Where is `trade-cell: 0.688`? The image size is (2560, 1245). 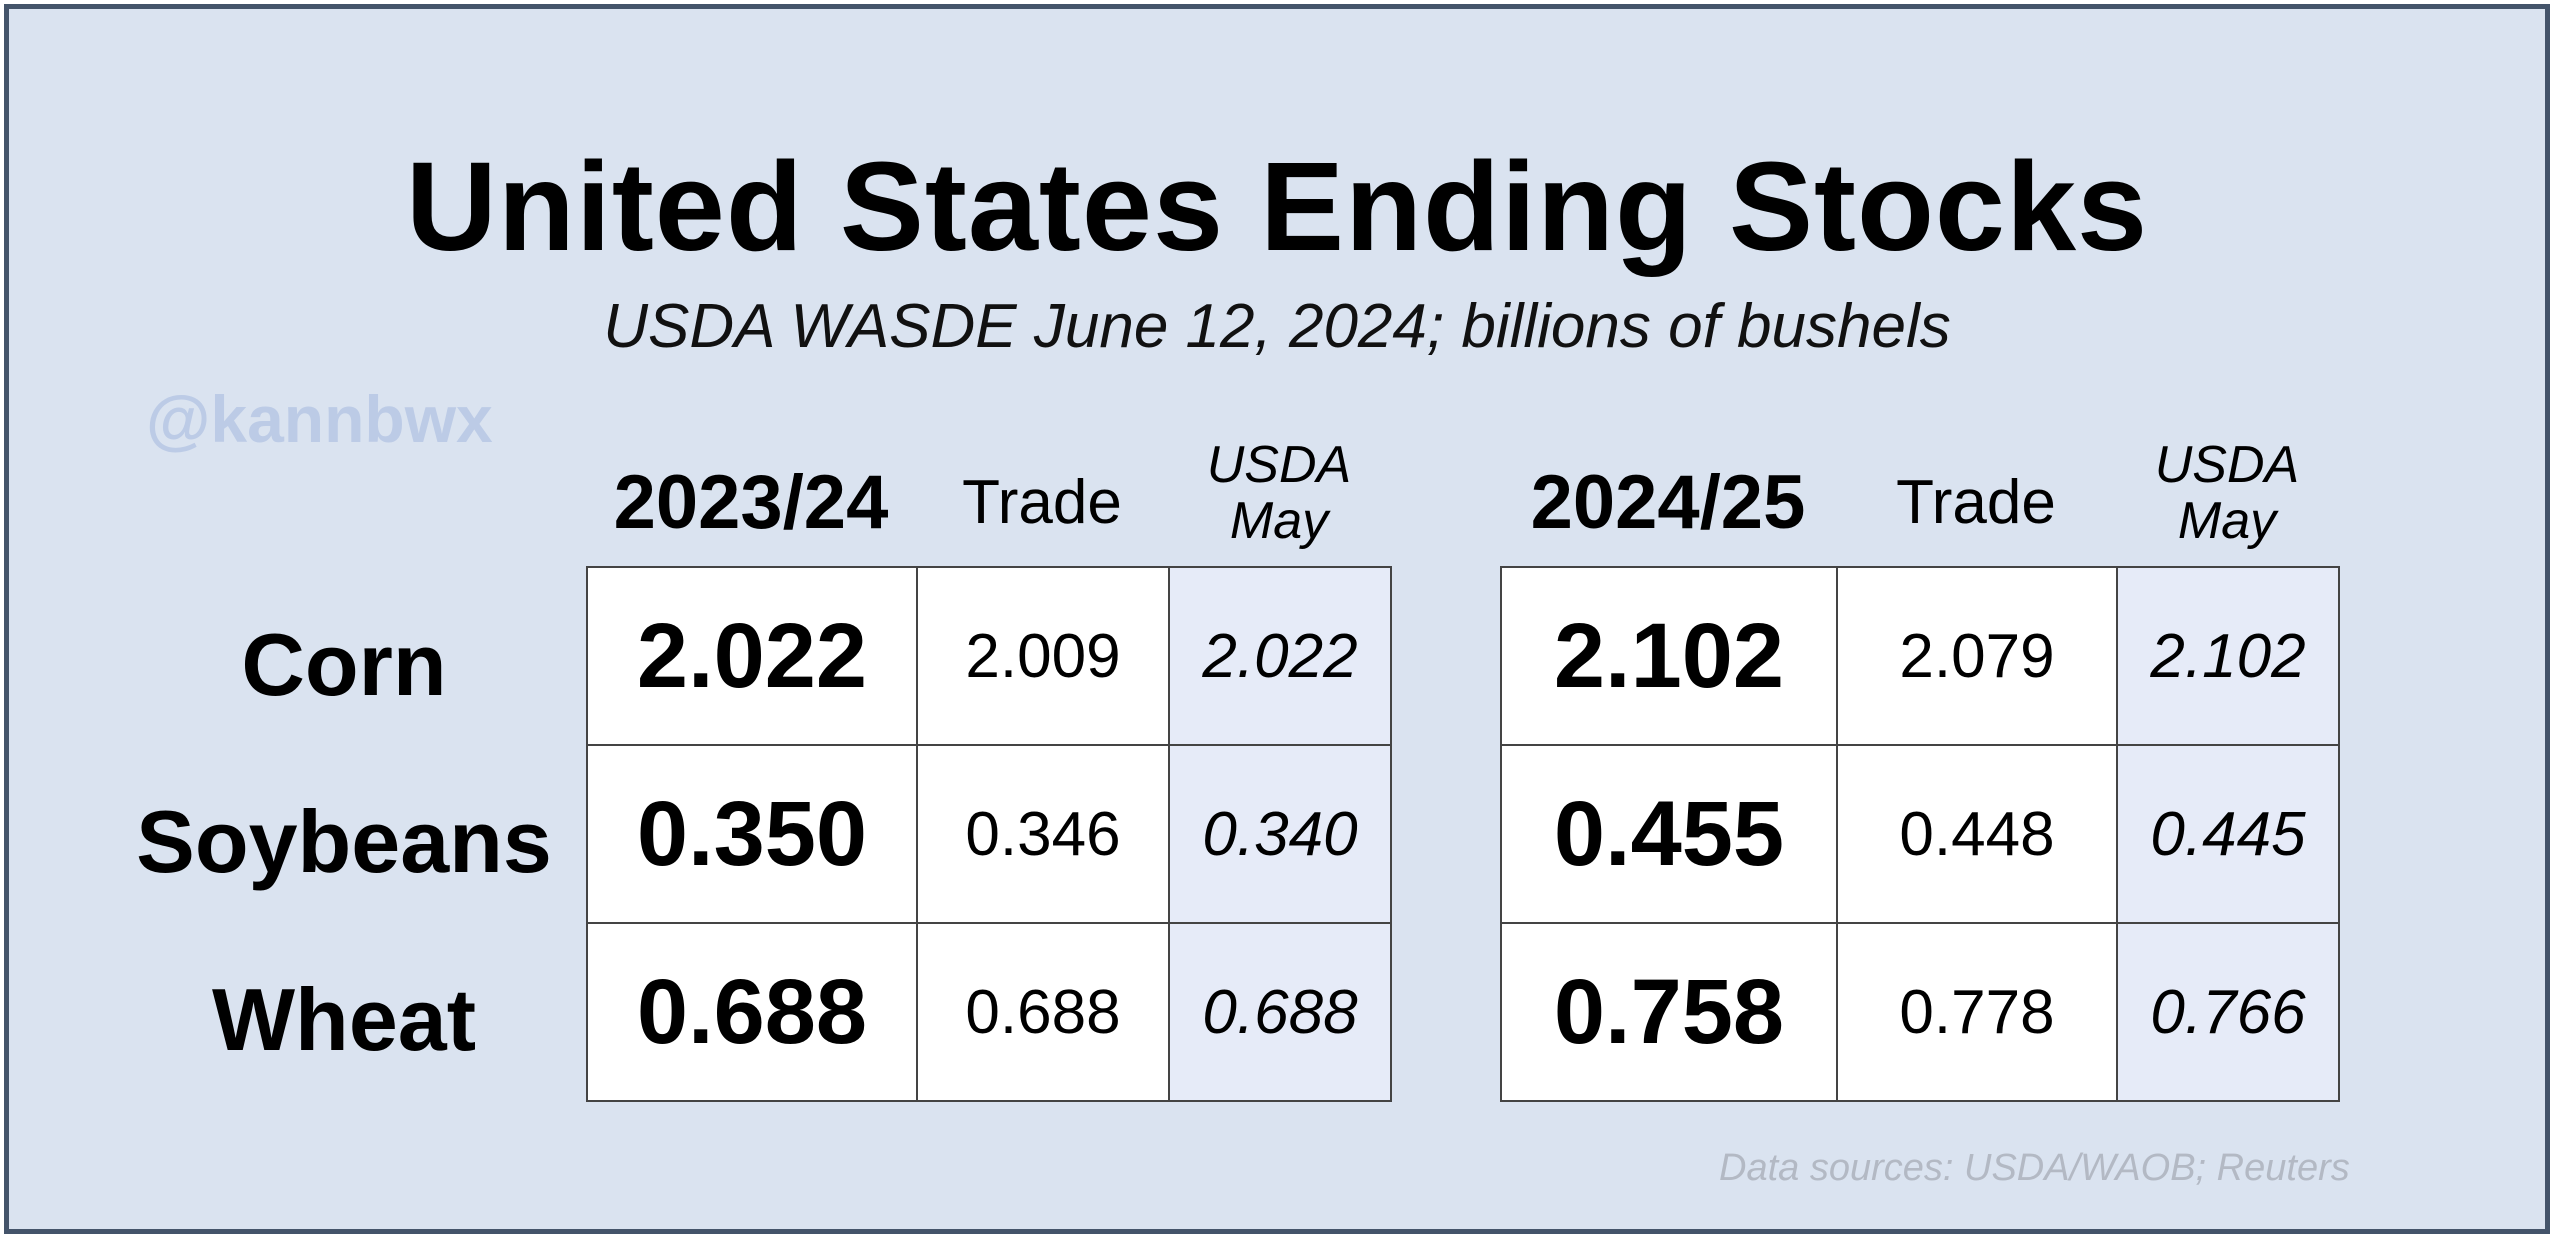 trade-cell: 0.688 is located at coordinates (1043, 1012).